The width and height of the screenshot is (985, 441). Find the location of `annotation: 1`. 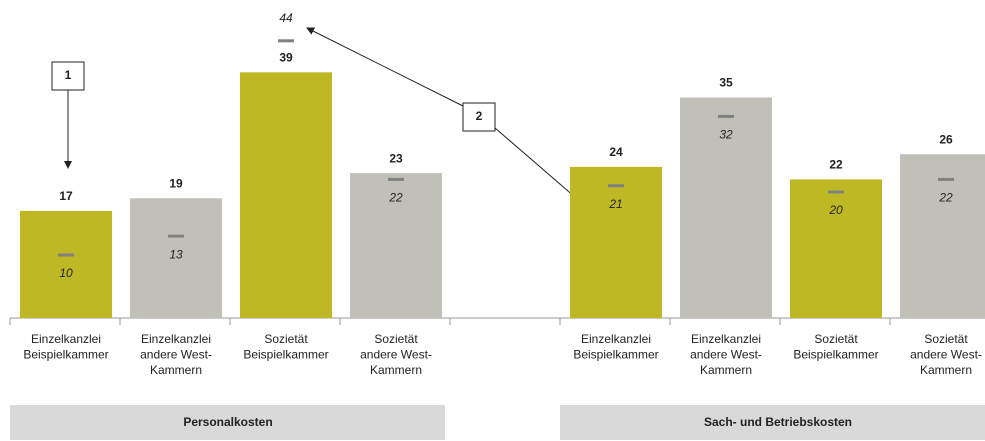

annotation: 1 is located at coordinates (68, 75).